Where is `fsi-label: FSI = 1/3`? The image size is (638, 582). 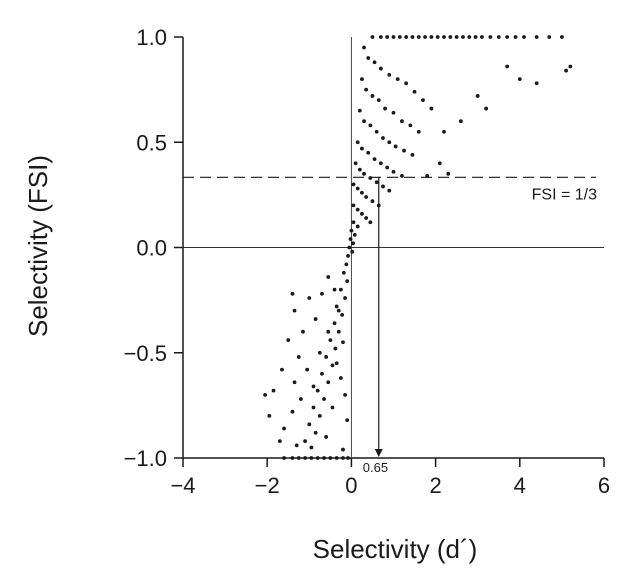 fsi-label: FSI = 1/3 is located at coordinates (564, 194).